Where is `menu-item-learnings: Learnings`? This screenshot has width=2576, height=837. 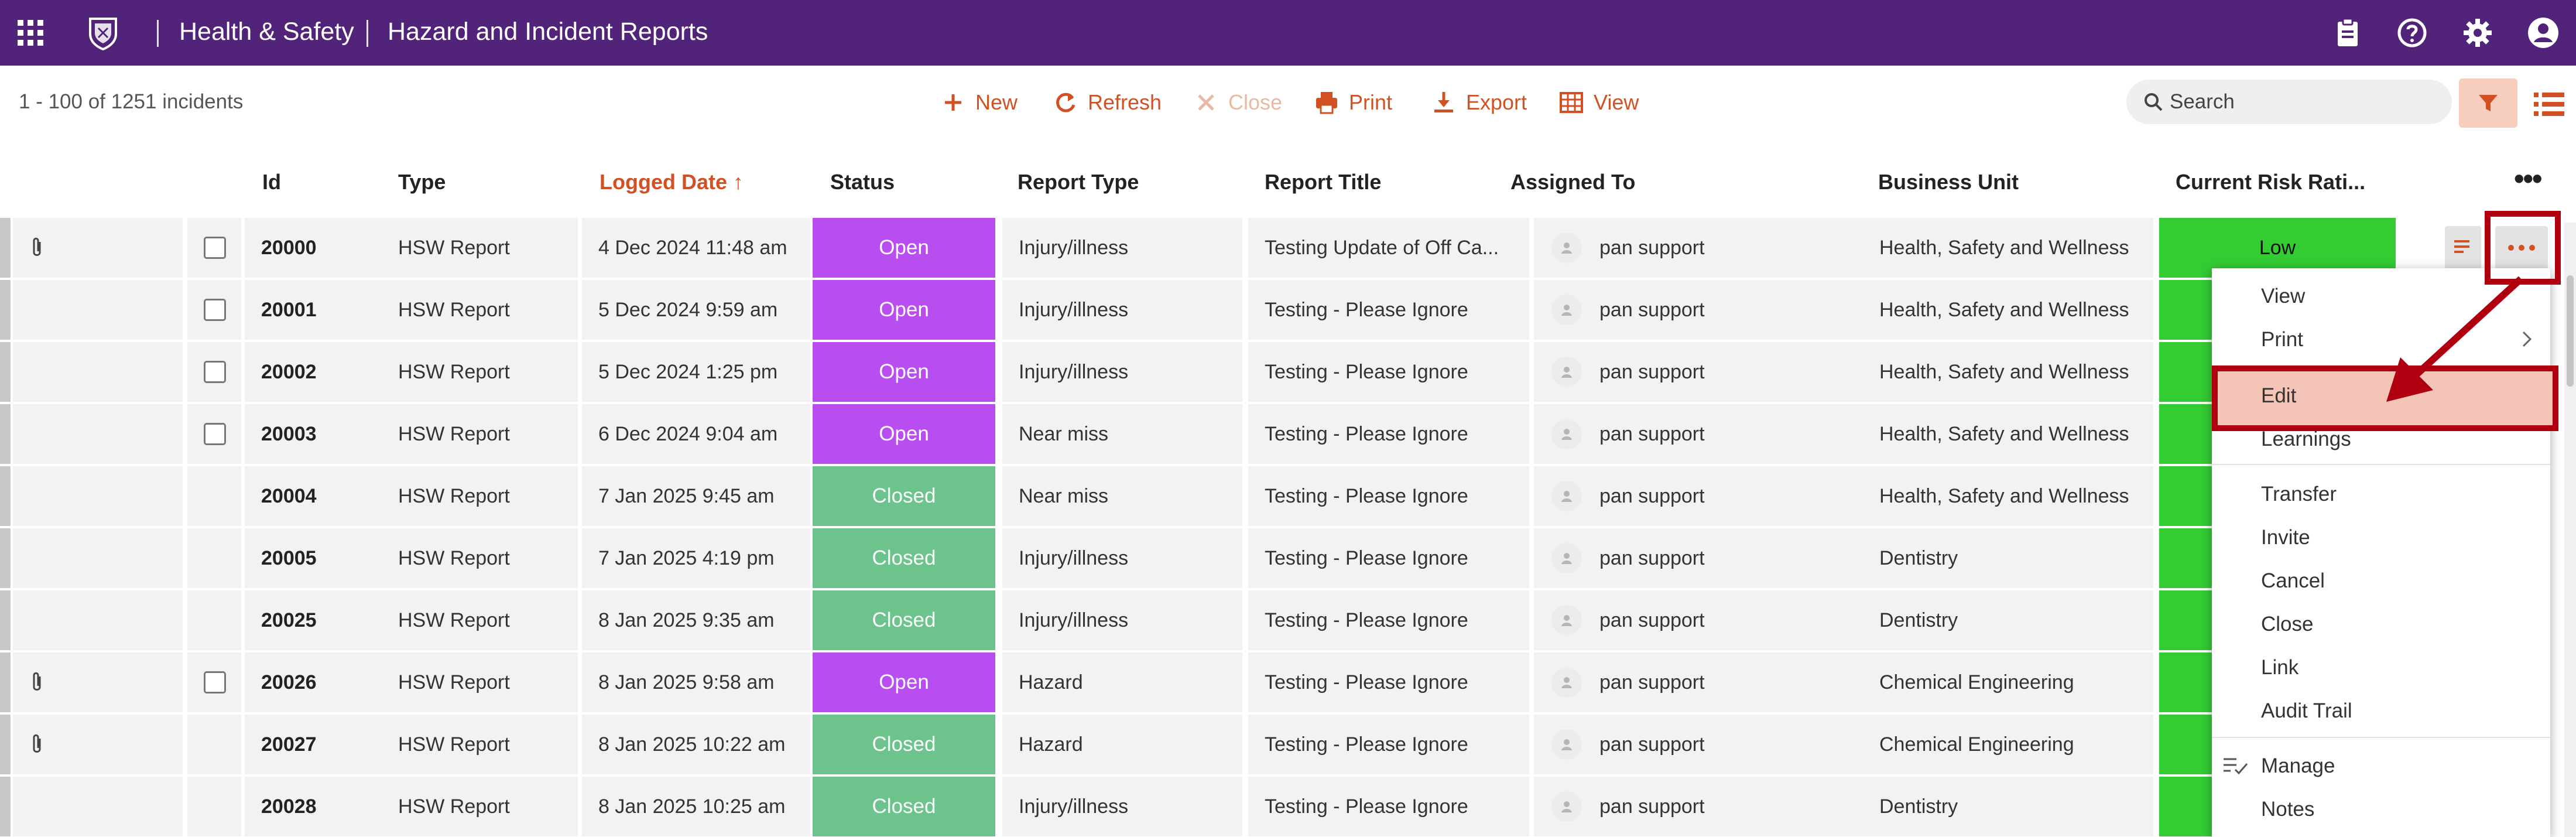 menu-item-learnings: Learnings is located at coordinates (2306, 439).